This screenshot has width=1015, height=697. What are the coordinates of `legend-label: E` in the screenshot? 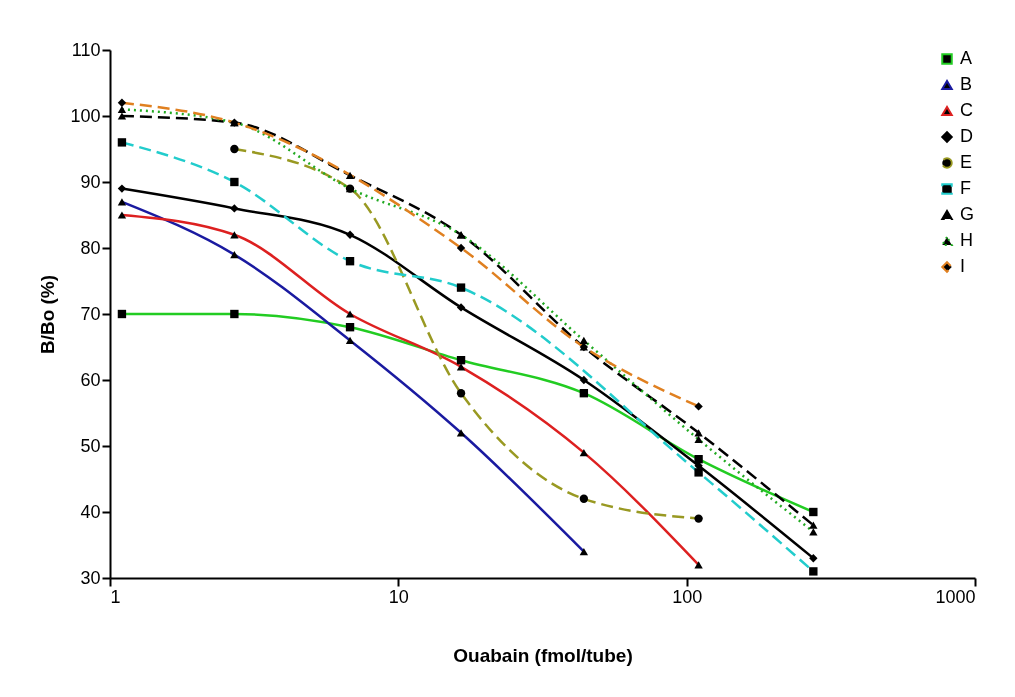 It's located at (966, 162).